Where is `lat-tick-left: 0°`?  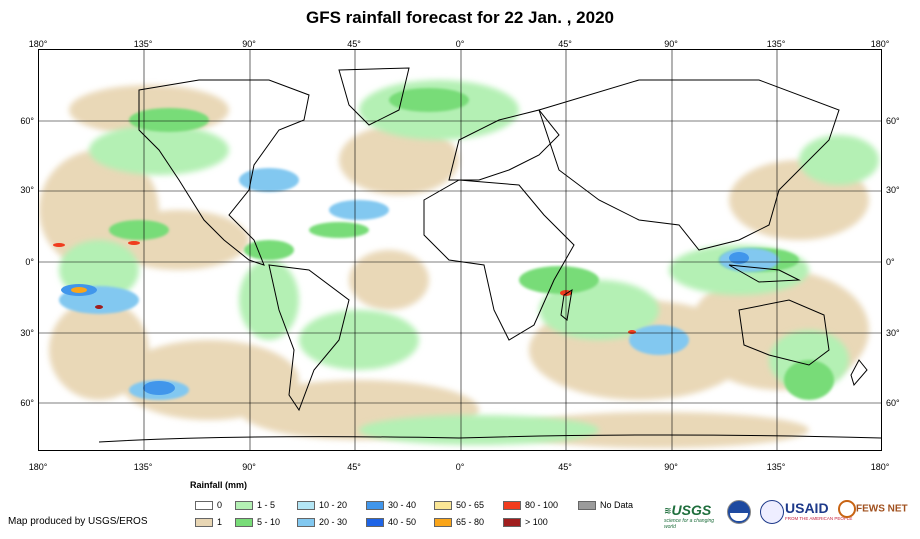
lat-tick-left: 0° is located at coordinates (29, 262).